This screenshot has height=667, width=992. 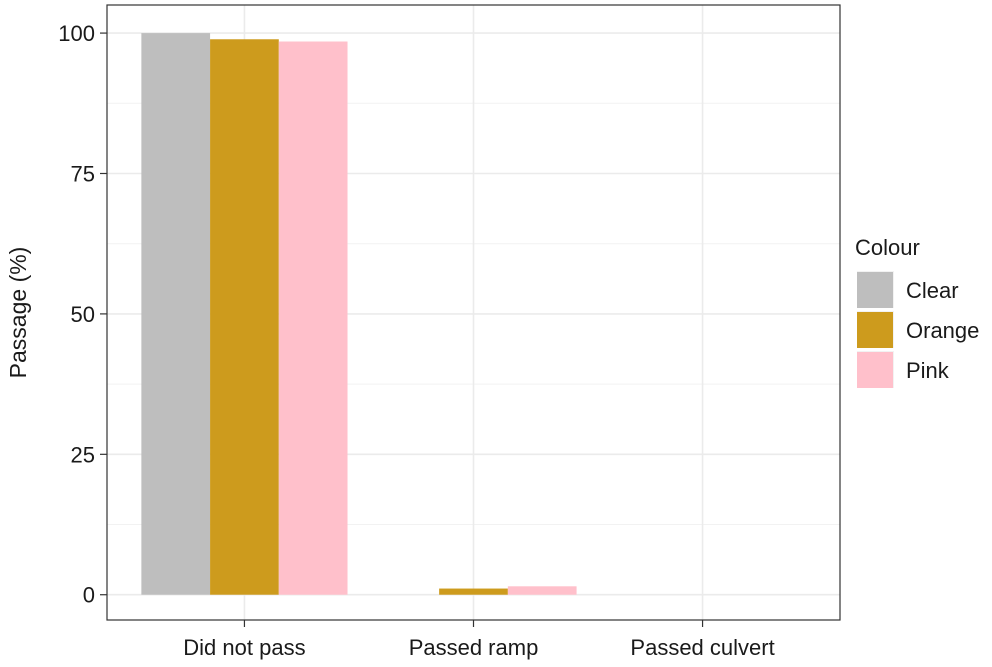 I want to click on legend: Colour Clear Orange Pink, so click(x=917, y=311).